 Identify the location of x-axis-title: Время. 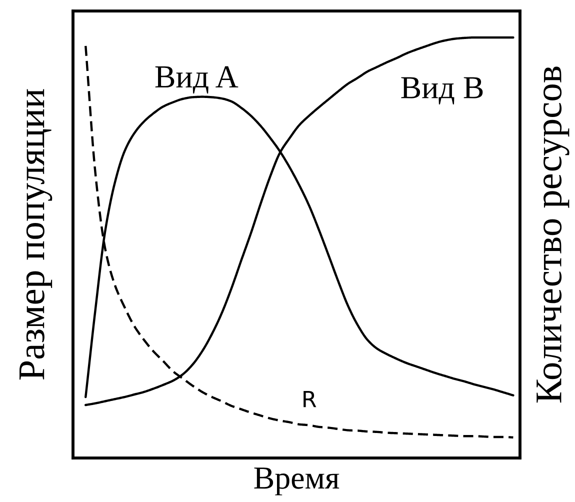
(297, 482).